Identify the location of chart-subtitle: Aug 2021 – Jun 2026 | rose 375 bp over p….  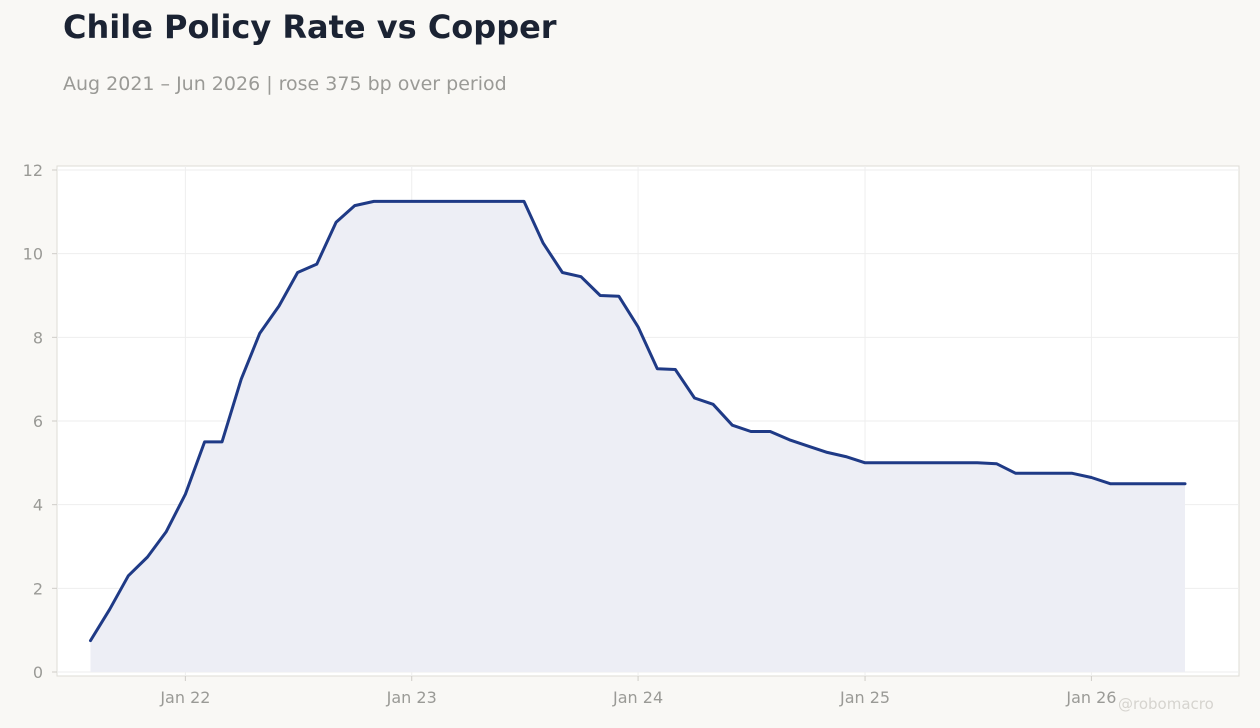
(285, 84).